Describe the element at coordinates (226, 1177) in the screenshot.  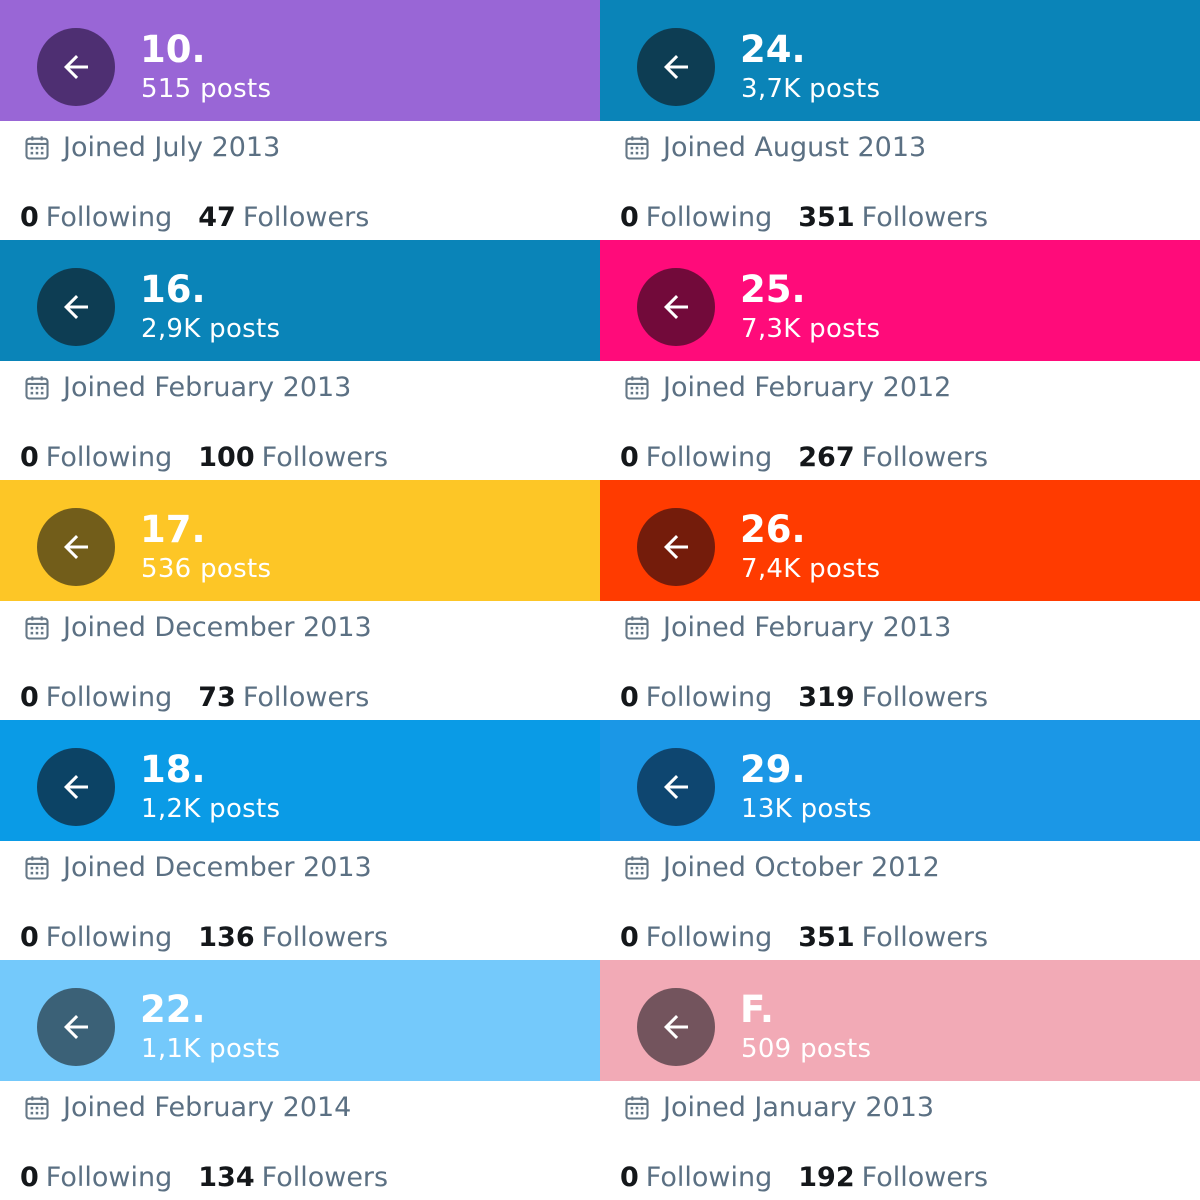
I see `followers-count: 134` at that location.